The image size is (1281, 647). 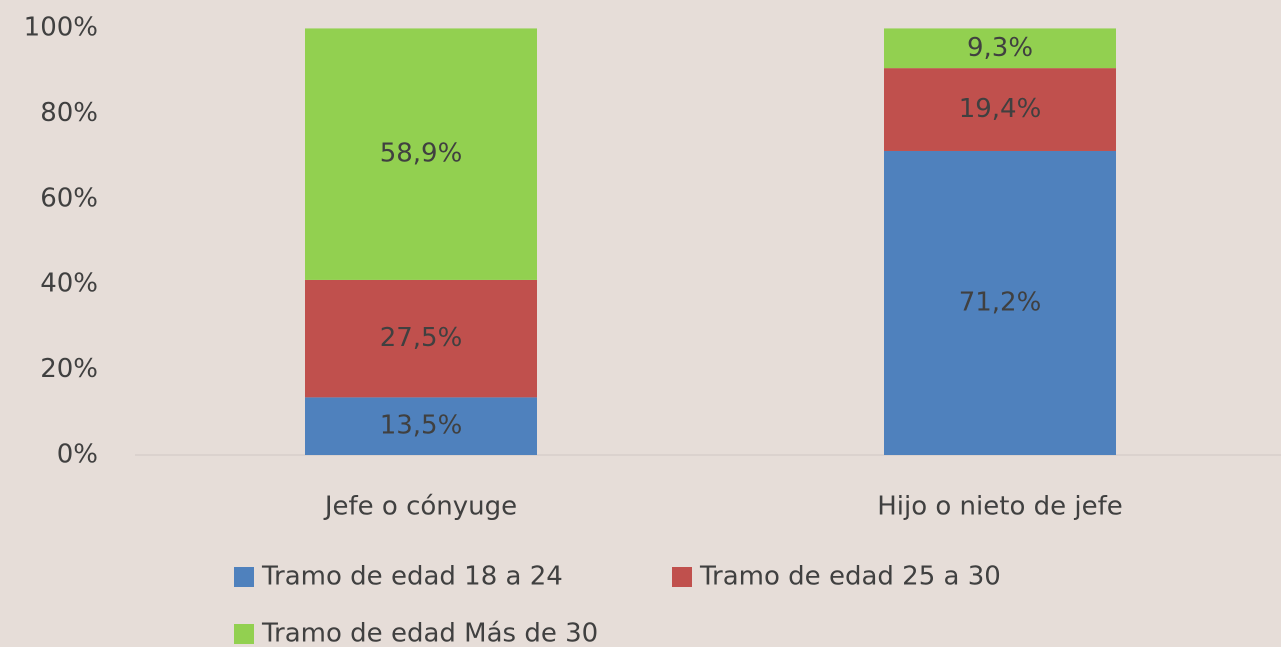 I want to click on y-tick-label: 0%, so click(x=77, y=455).